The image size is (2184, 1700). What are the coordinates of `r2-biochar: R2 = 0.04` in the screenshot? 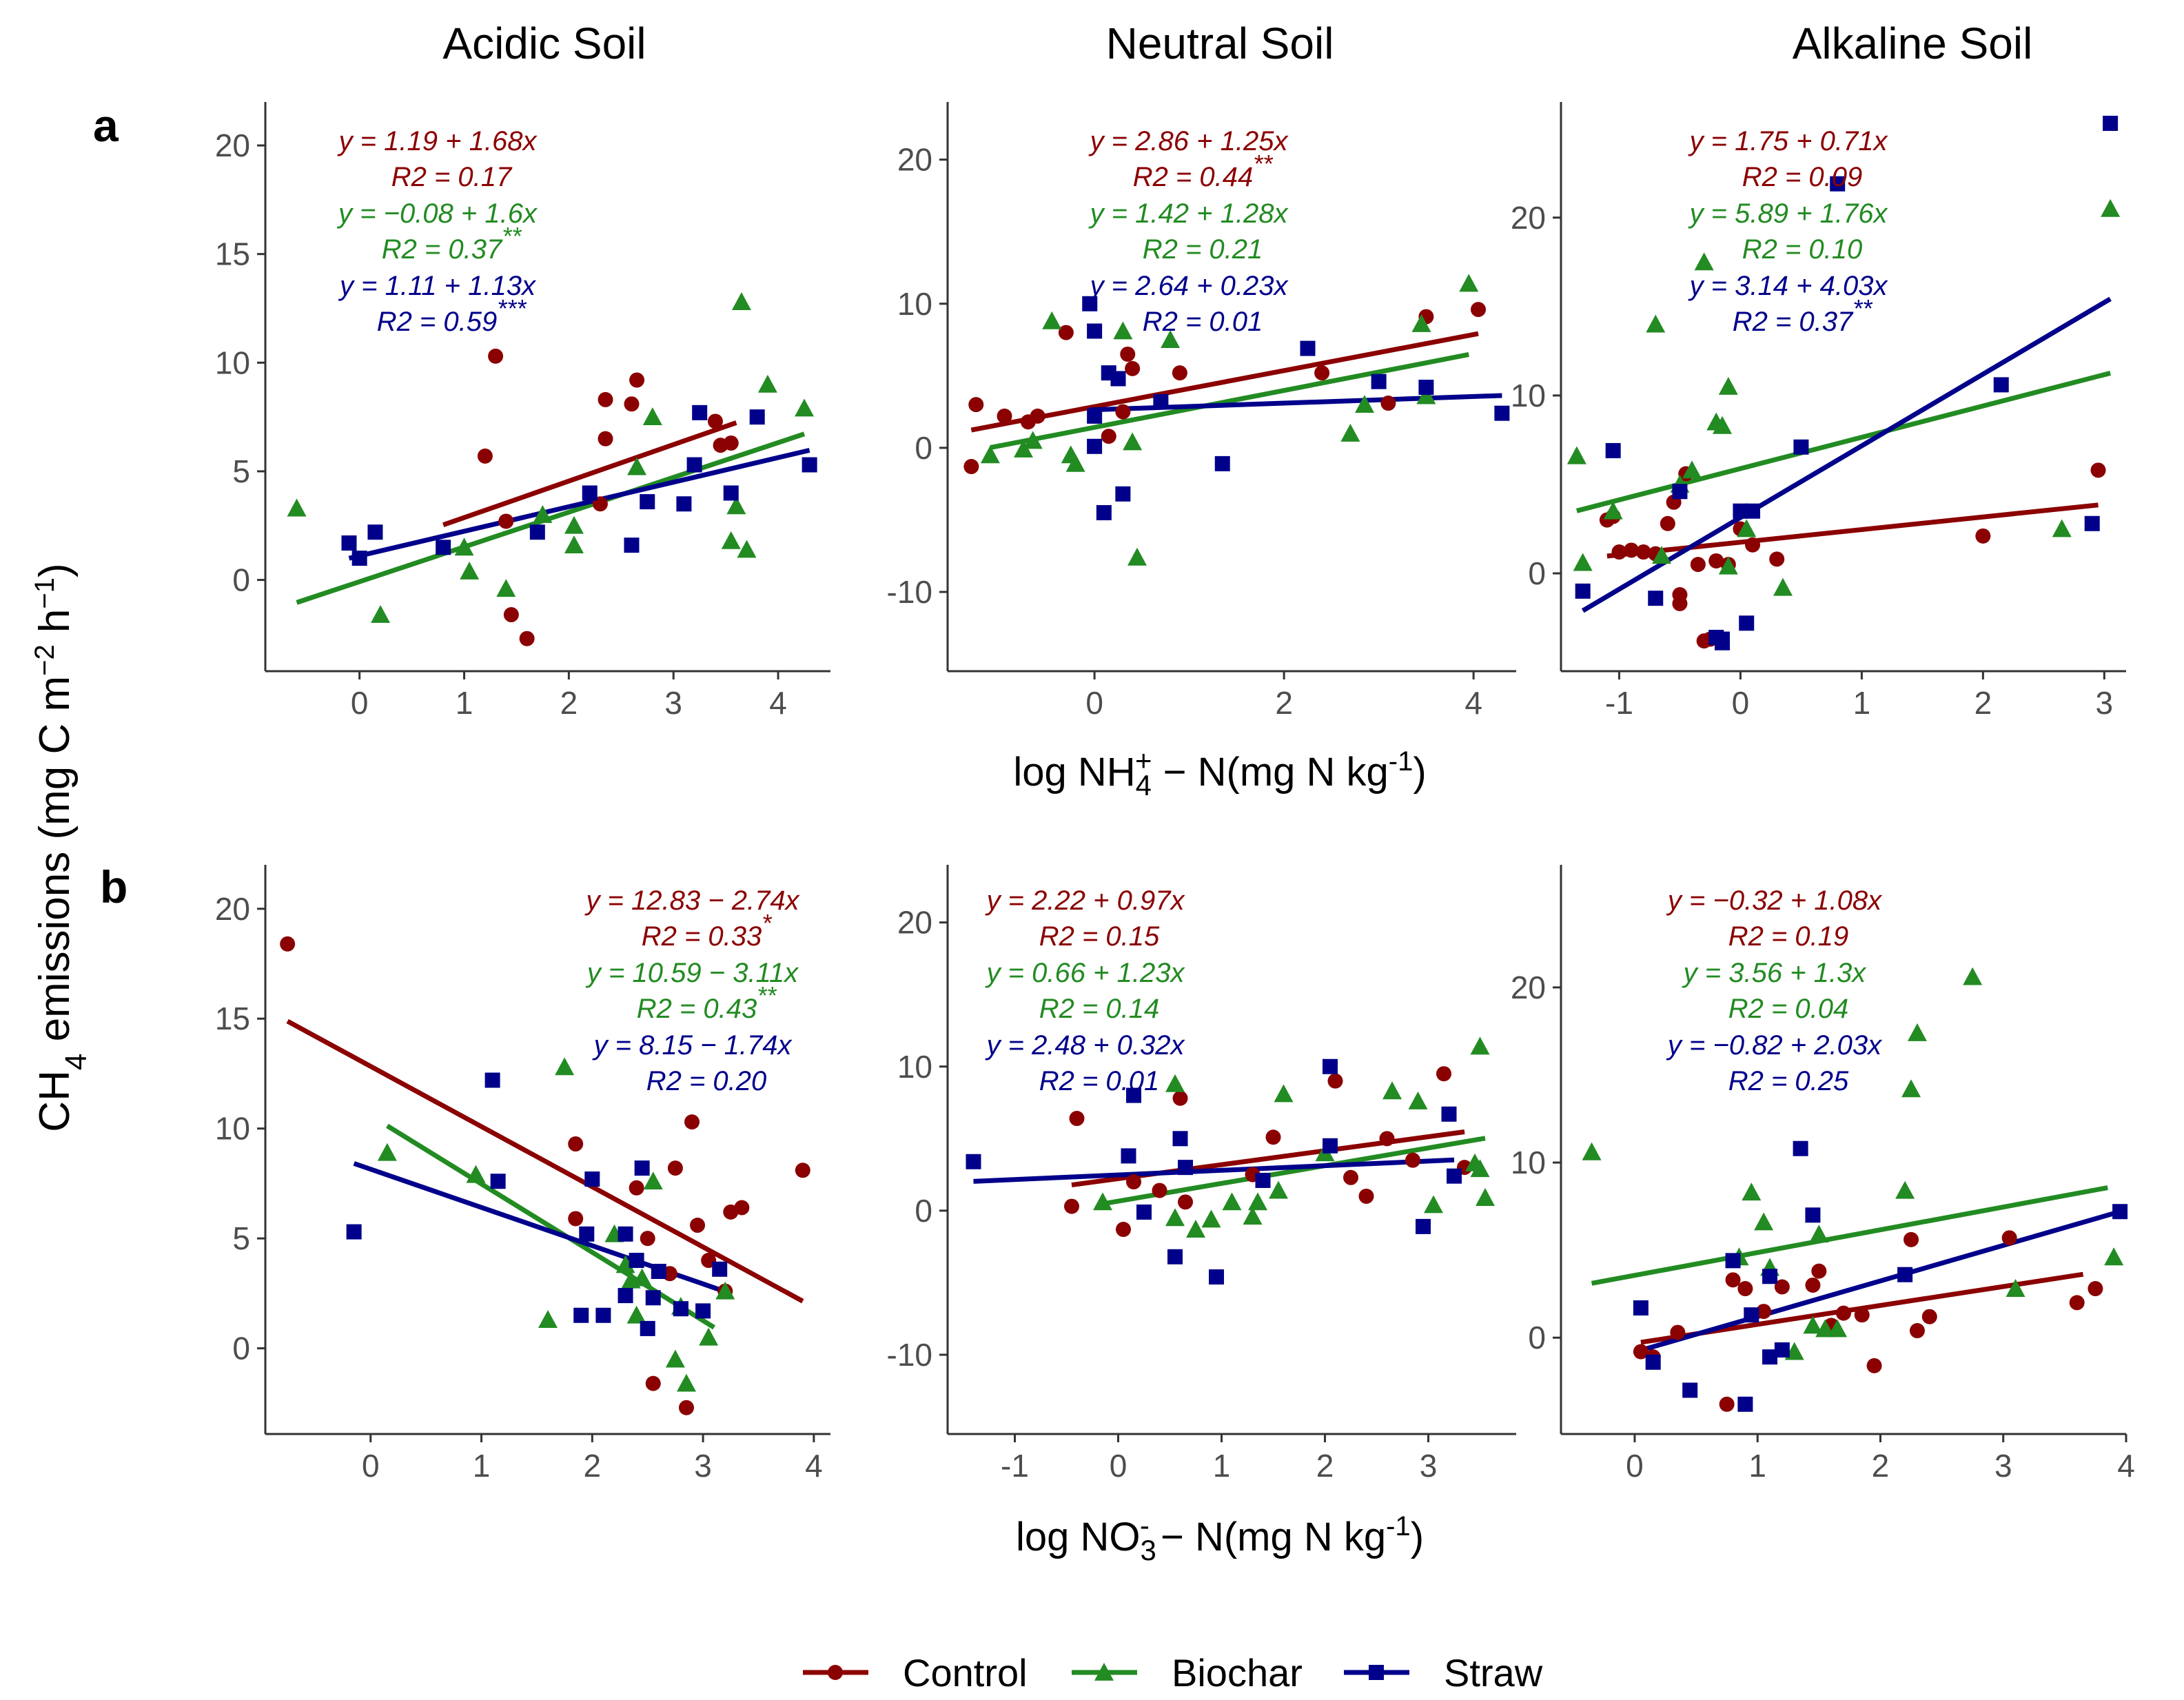 It's located at (1788, 1009).